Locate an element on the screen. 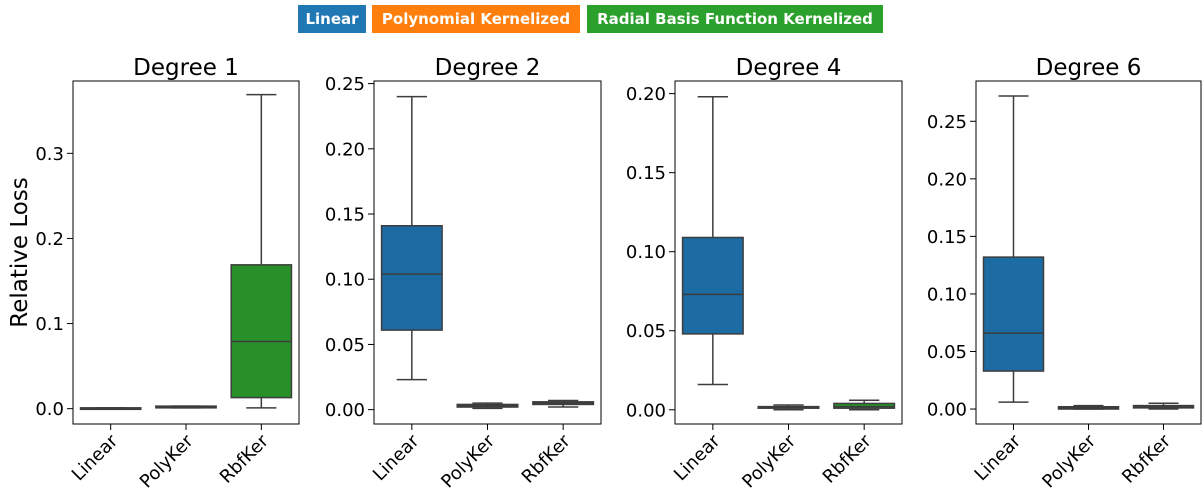 Image resolution: width=1204 pixels, height=488 pixels. y-tick-label: 0.0 is located at coordinates (49, 409).